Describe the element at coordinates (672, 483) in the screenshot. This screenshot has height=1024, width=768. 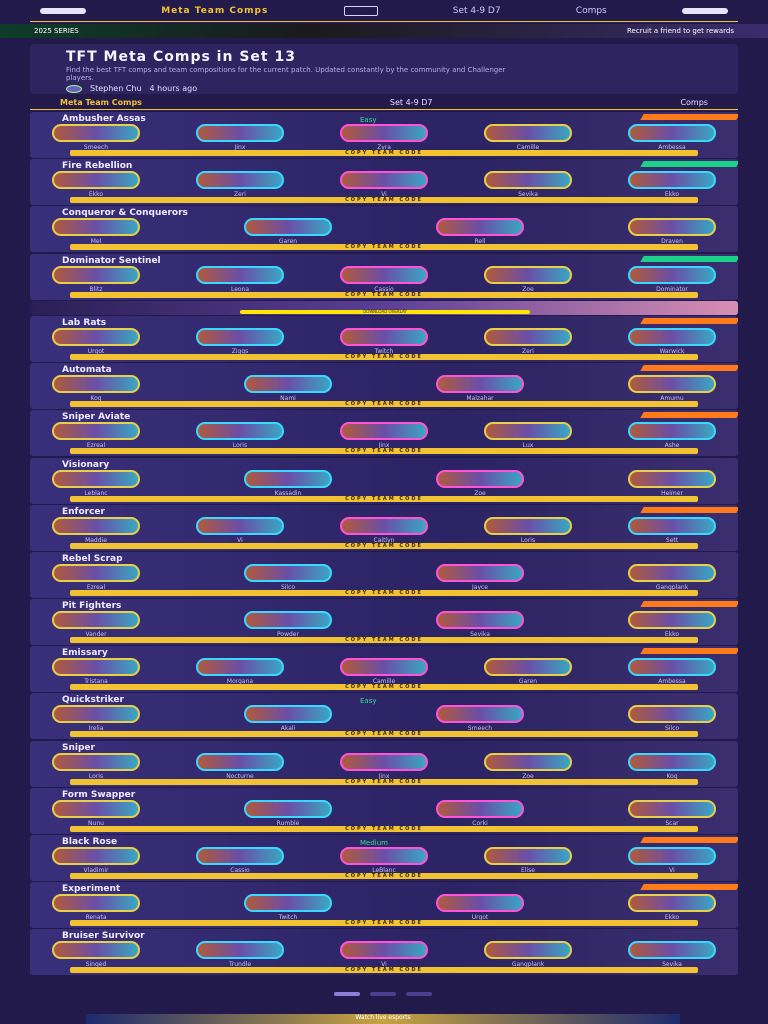
I see `champion-portrait: Heimer` at that location.